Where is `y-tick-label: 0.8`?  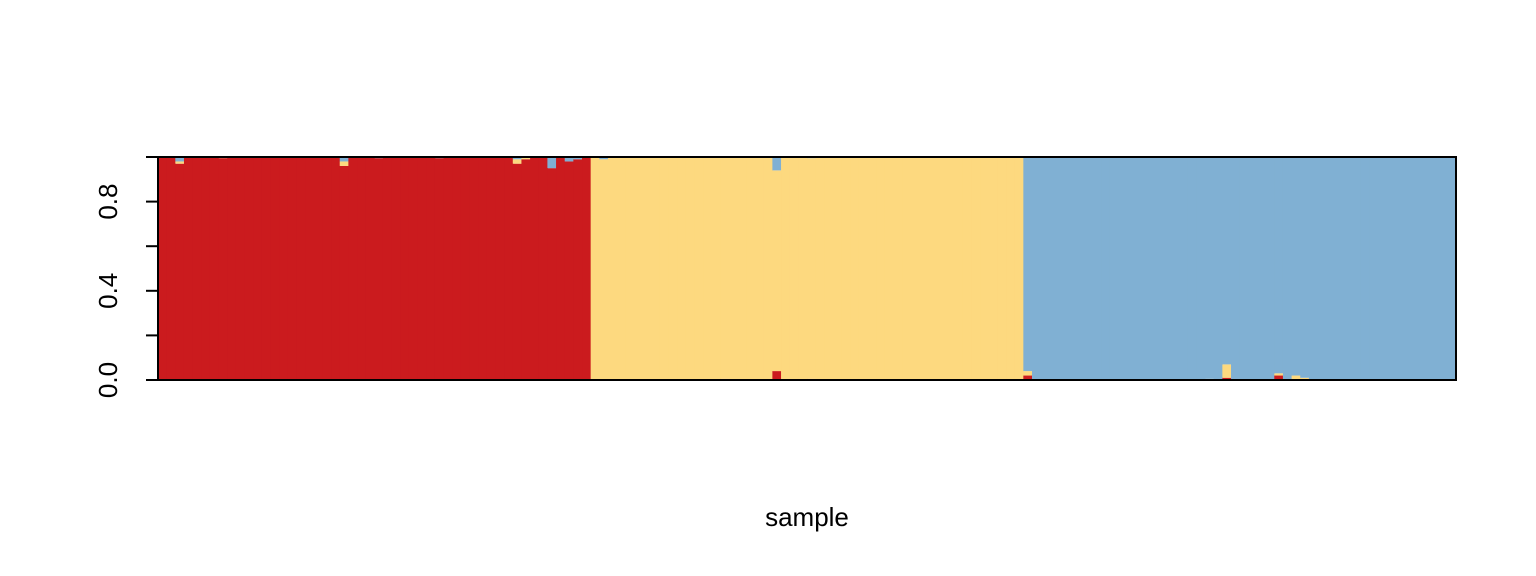 y-tick-label: 0.8 is located at coordinates (108, 202).